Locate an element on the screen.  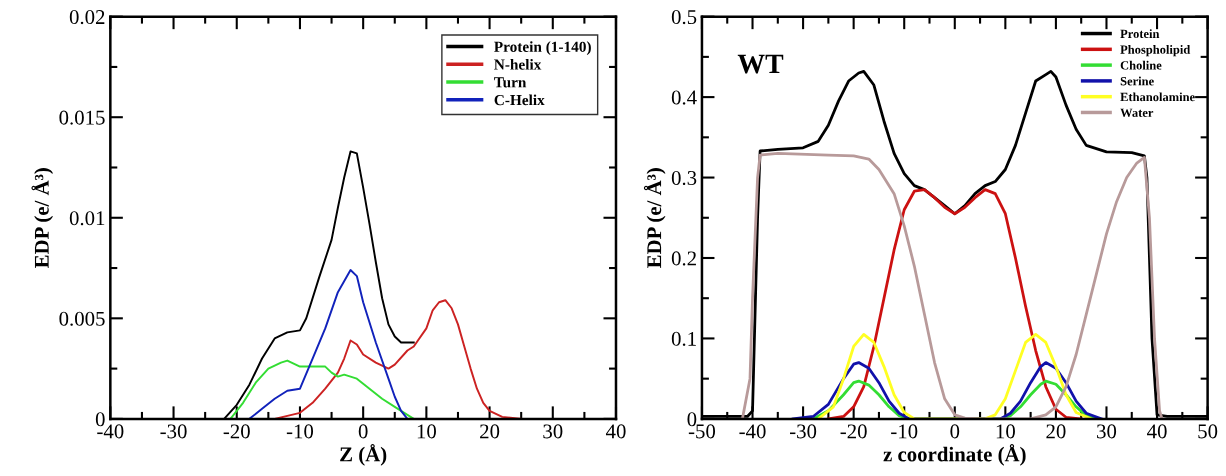
legend-label: C-Helix is located at coordinates (519, 100).